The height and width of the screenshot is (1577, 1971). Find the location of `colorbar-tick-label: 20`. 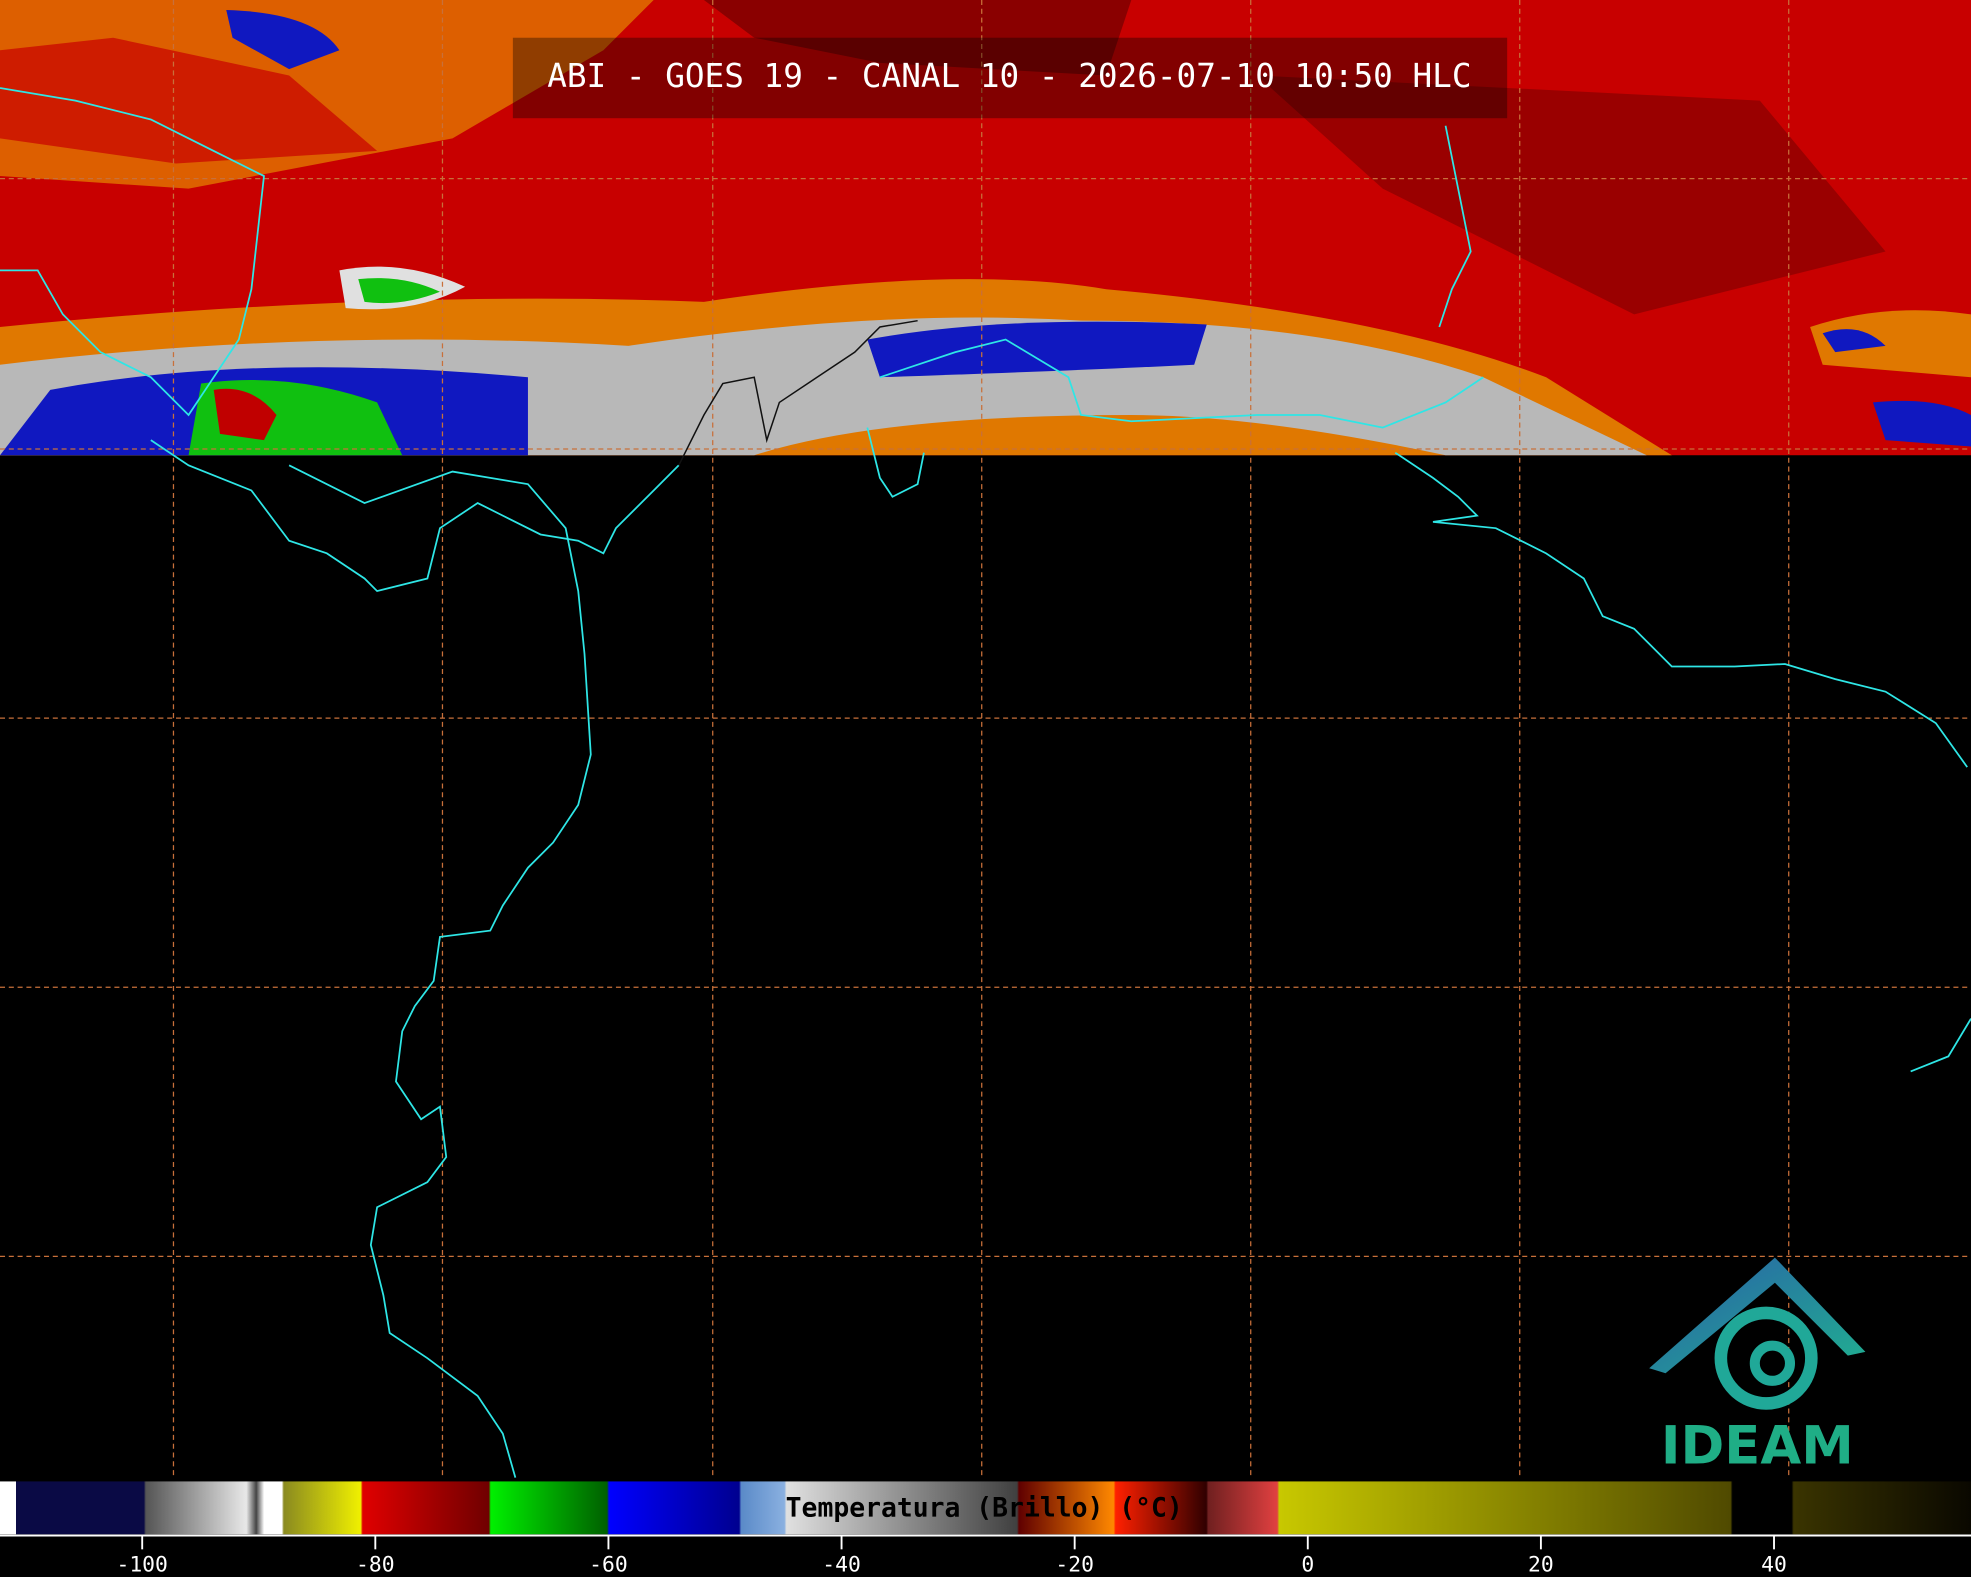

colorbar-tick-label: 20 is located at coordinates (1541, 1565).